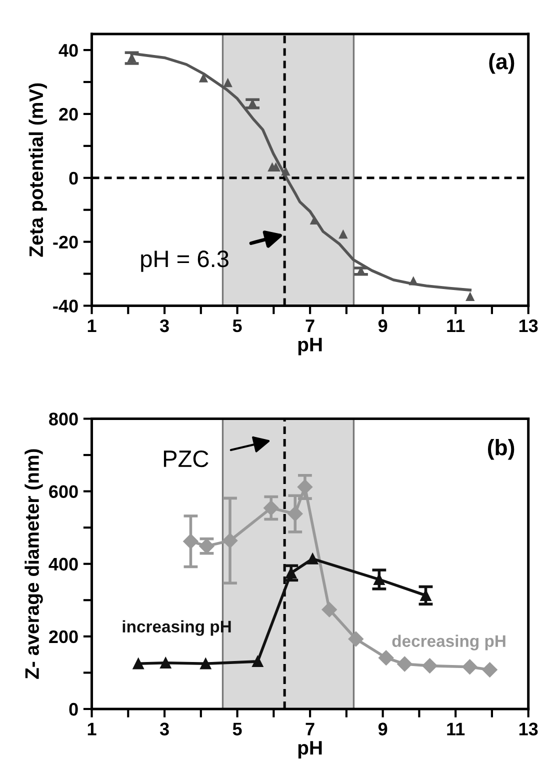 This screenshot has height=774, width=543. Describe the element at coordinates (65, 306) in the screenshot. I see `y-tick-label: -40` at that location.